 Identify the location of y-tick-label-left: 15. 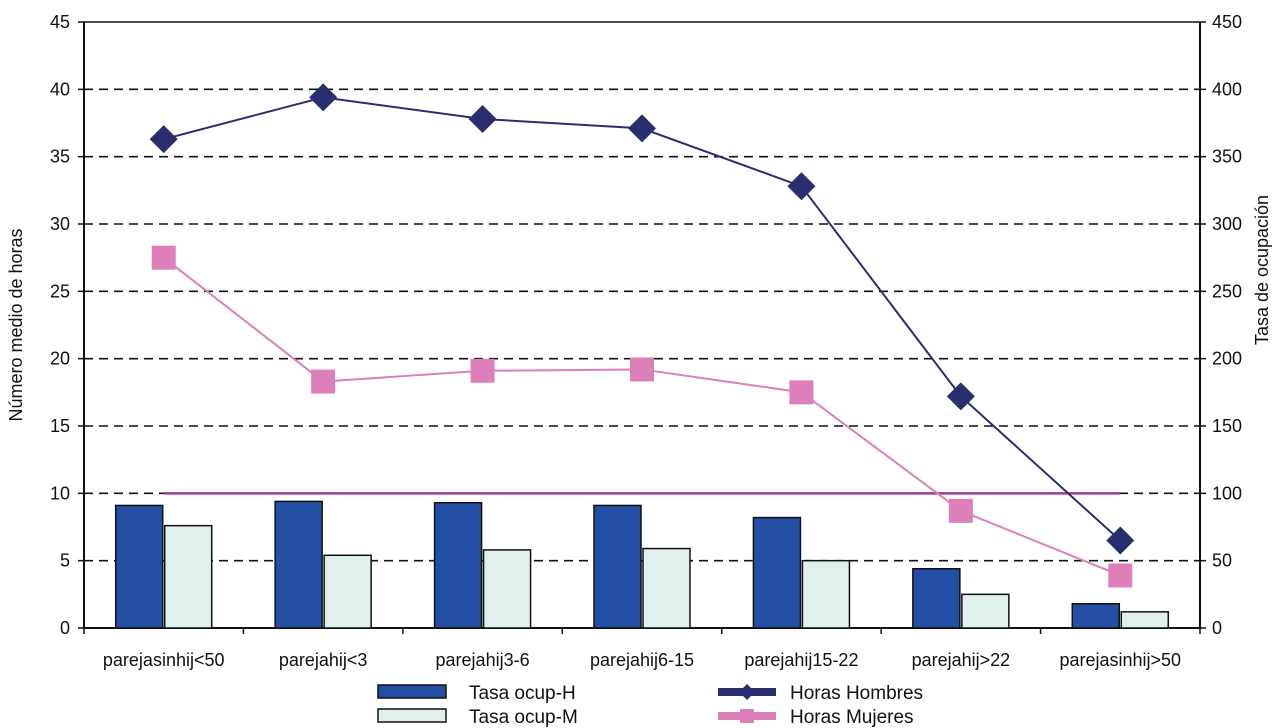
(60, 426).